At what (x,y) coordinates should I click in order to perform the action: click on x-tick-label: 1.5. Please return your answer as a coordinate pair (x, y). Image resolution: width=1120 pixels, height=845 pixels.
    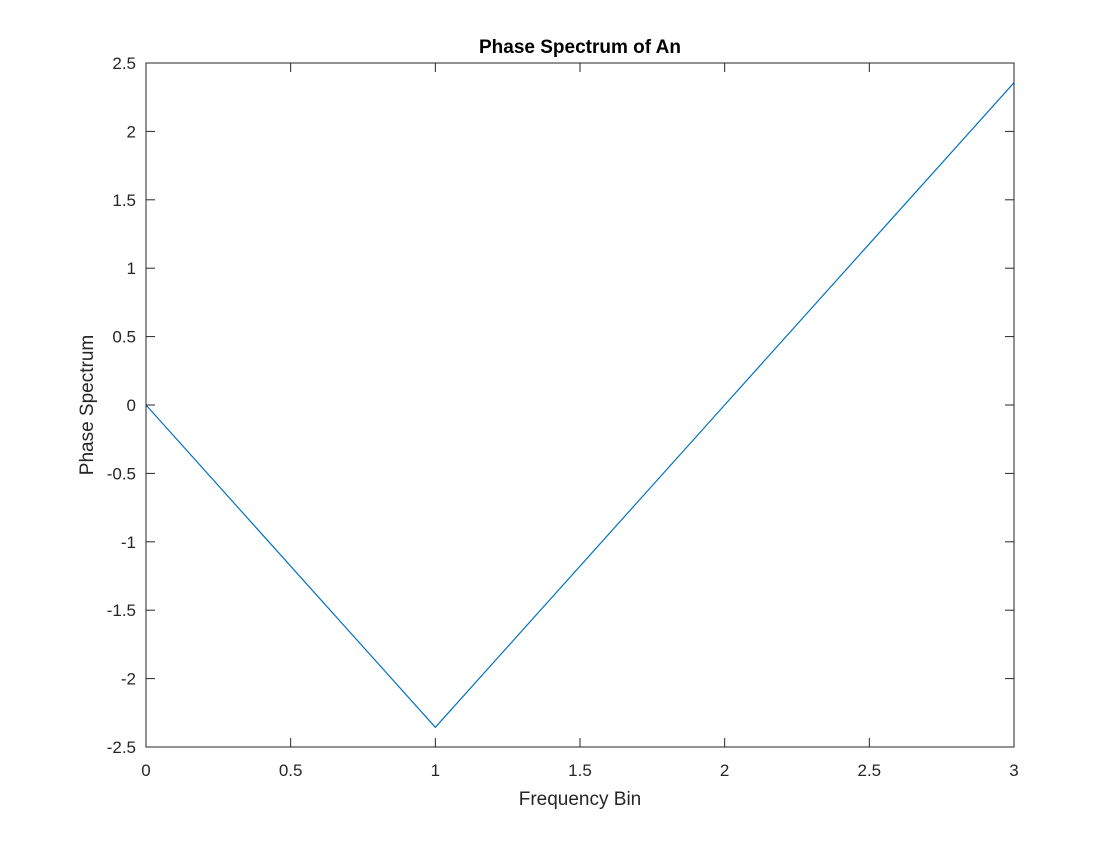
    Looking at the image, I should click on (580, 770).